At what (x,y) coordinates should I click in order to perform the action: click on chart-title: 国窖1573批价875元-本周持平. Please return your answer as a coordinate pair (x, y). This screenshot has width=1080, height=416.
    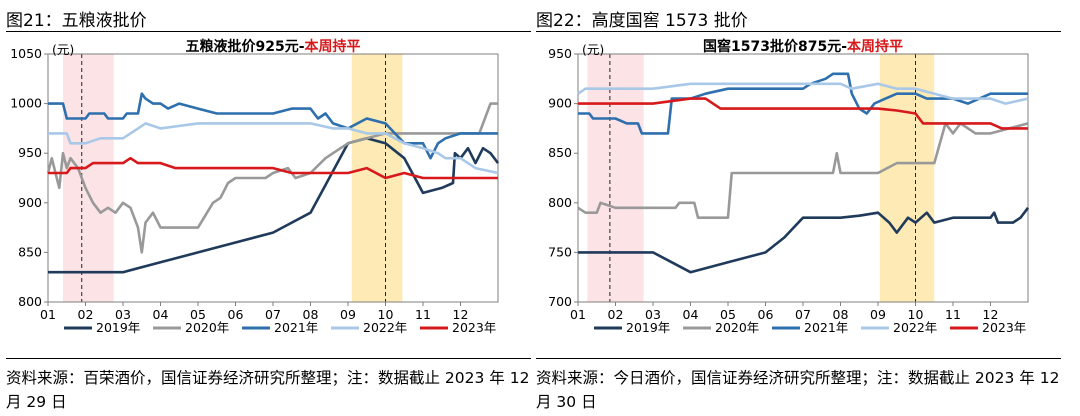
    Looking at the image, I should click on (803, 46).